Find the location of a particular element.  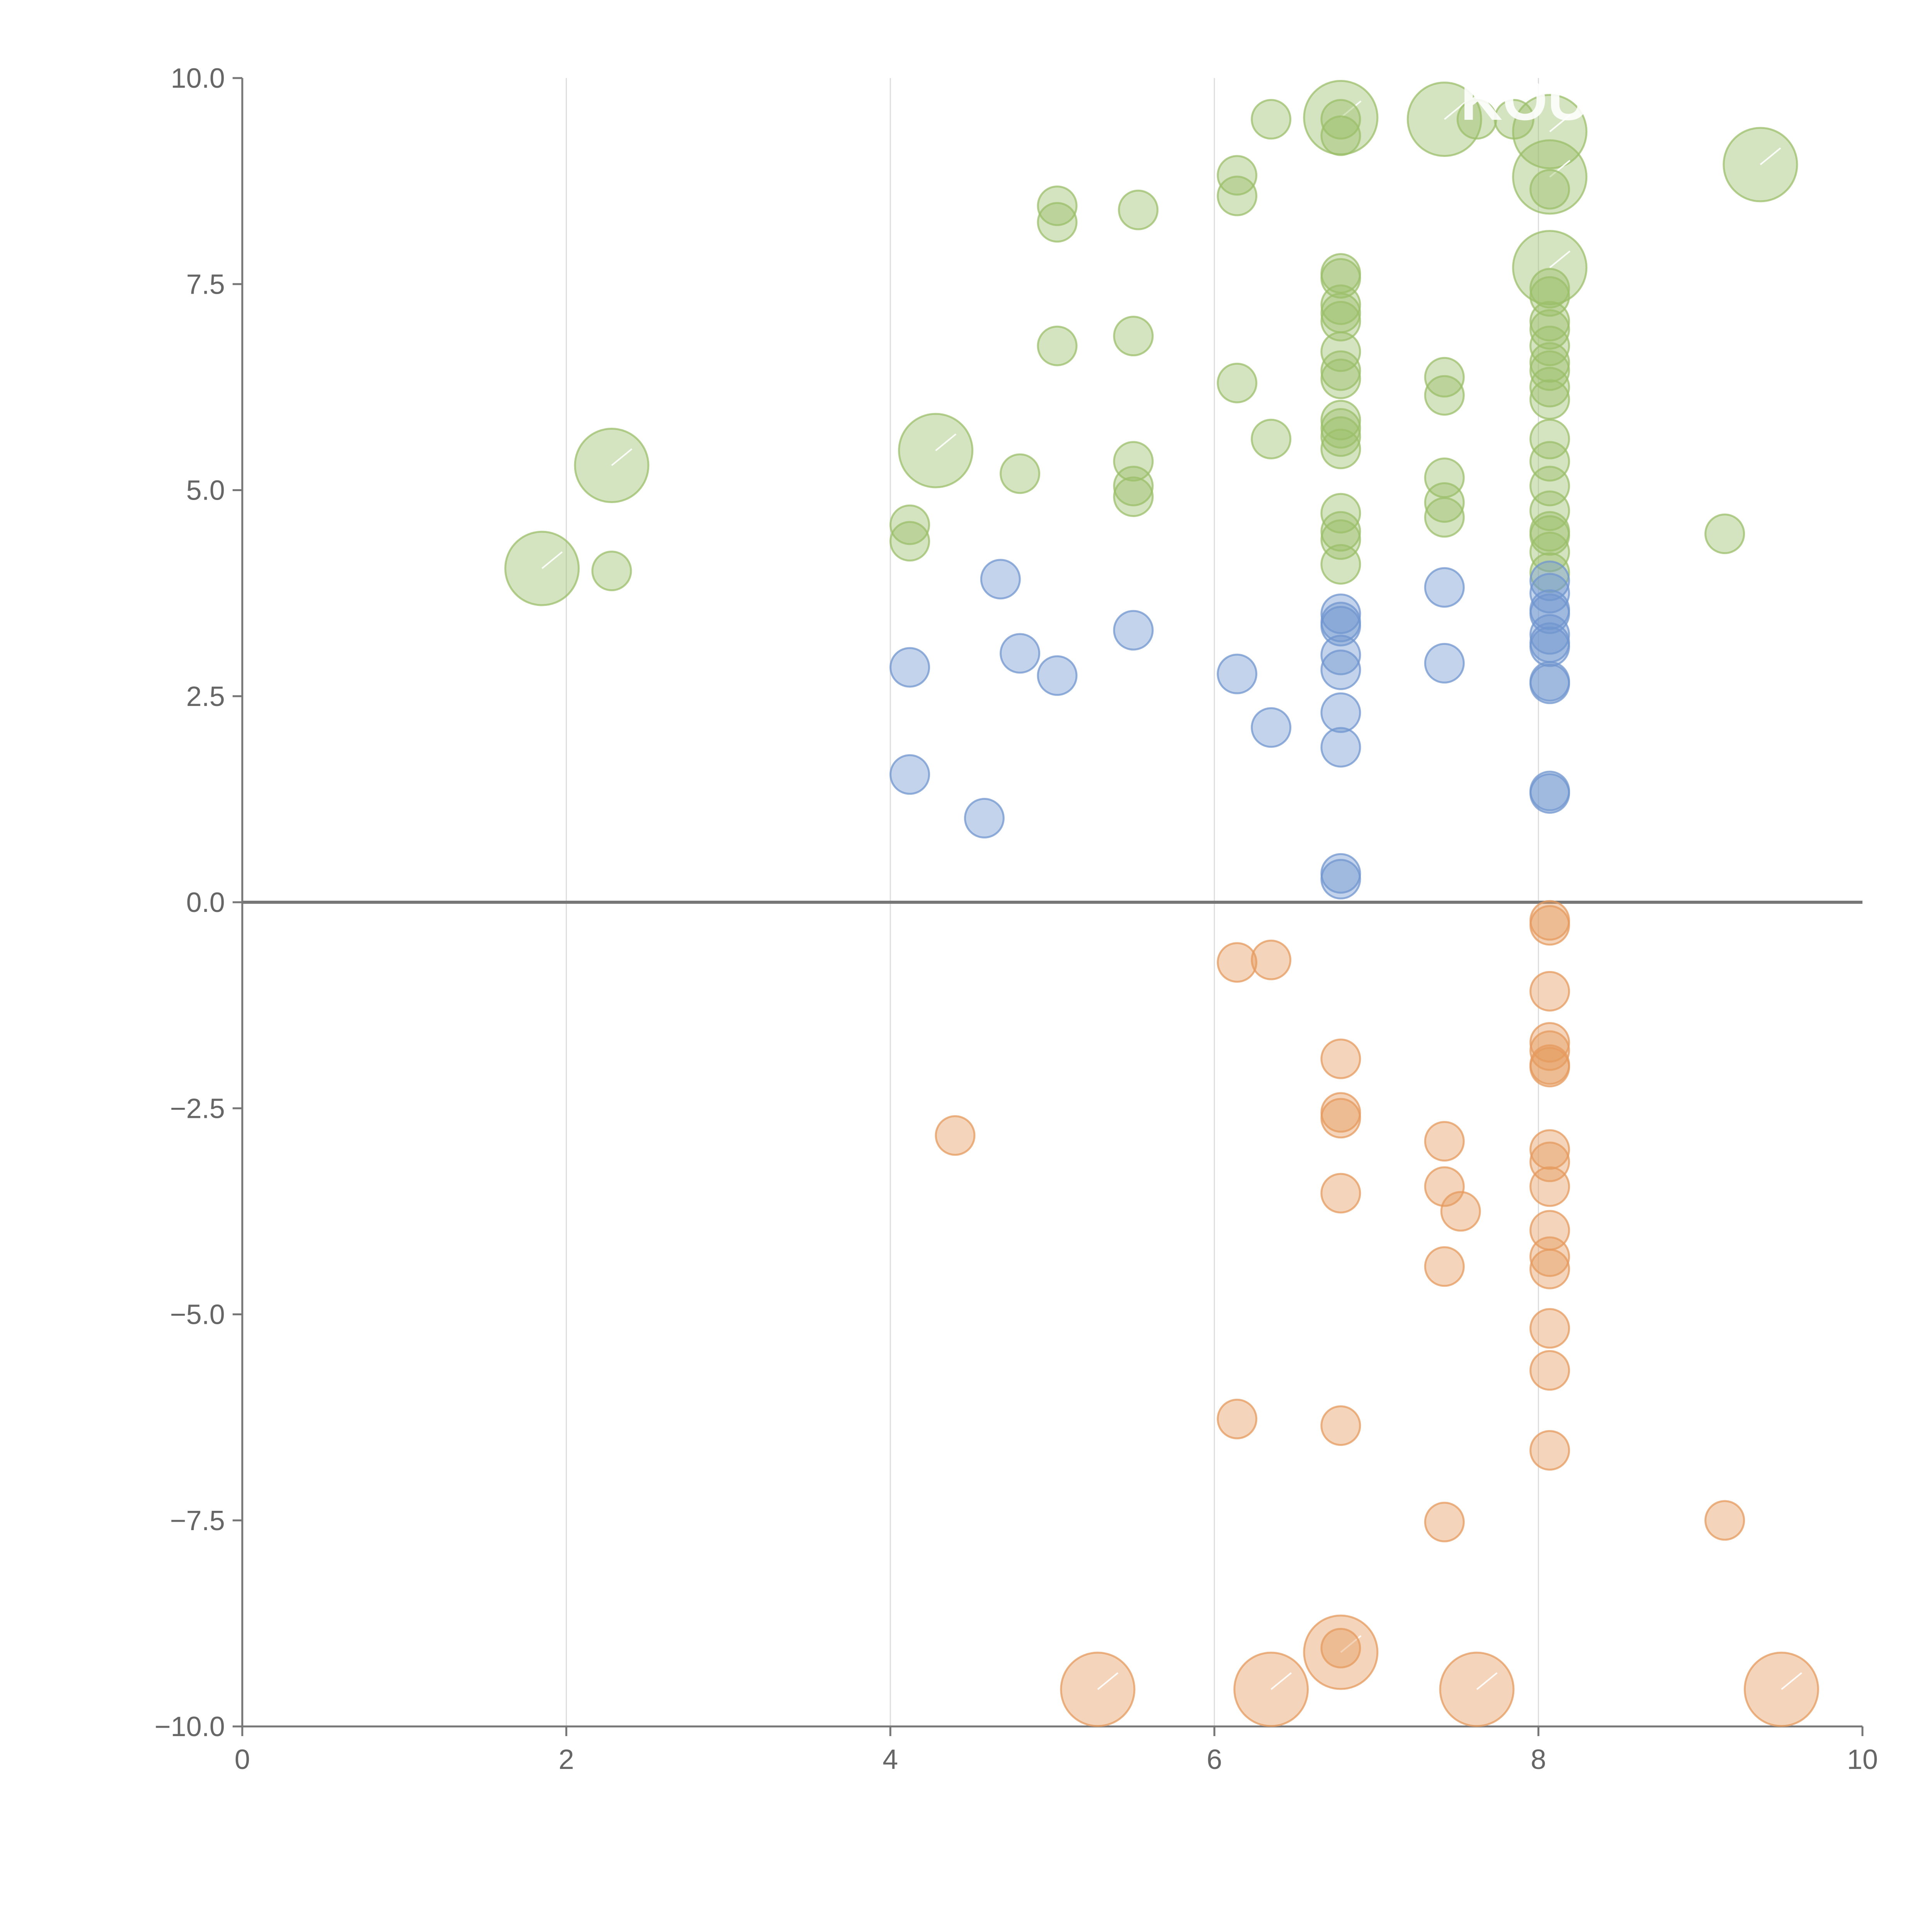

x-tick-label: 0 is located at coordinates (243, 1759).